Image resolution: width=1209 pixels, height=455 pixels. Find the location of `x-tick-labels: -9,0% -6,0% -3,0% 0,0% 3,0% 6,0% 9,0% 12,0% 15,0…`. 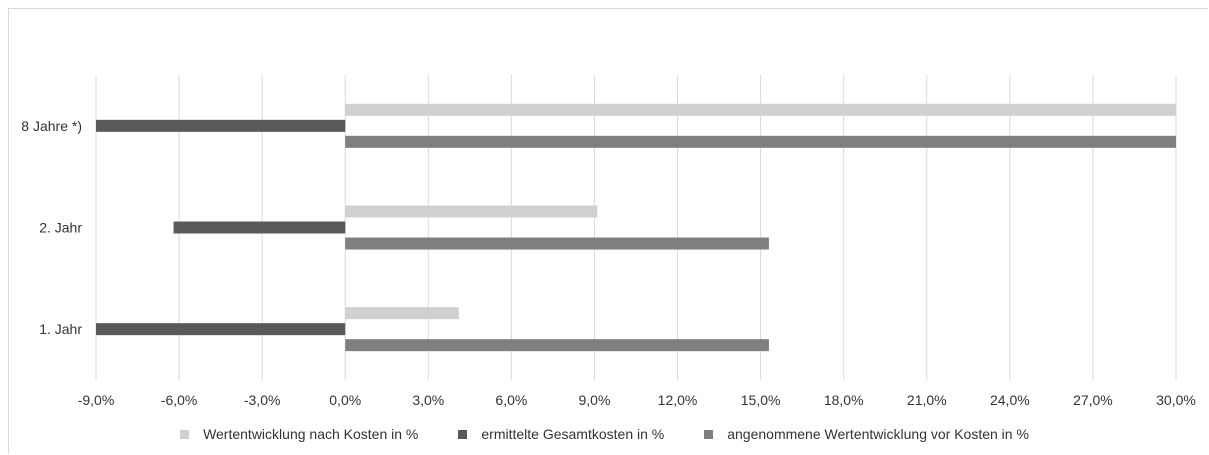

x-tick-labels: -9,0% -6,0% -3,0% 0,0% 3,0% 6,0% 9,0% 12,0% 15,0… is located at coordinates (637, 400).